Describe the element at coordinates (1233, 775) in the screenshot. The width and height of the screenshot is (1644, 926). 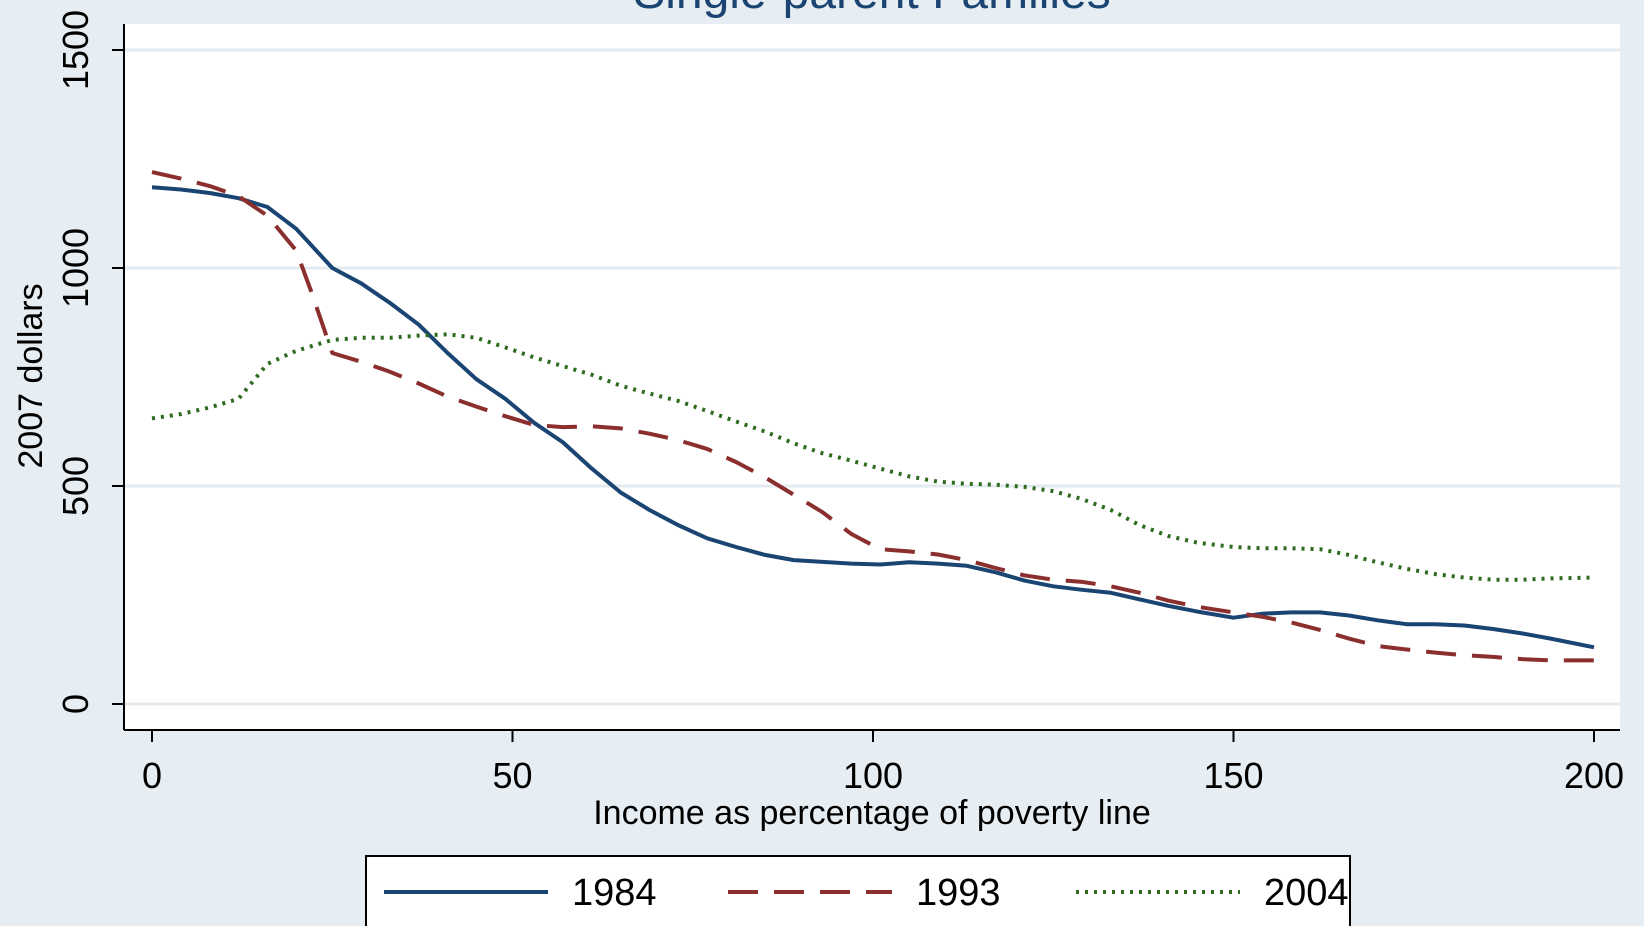
I see `x-tick-label: 150` at that location.